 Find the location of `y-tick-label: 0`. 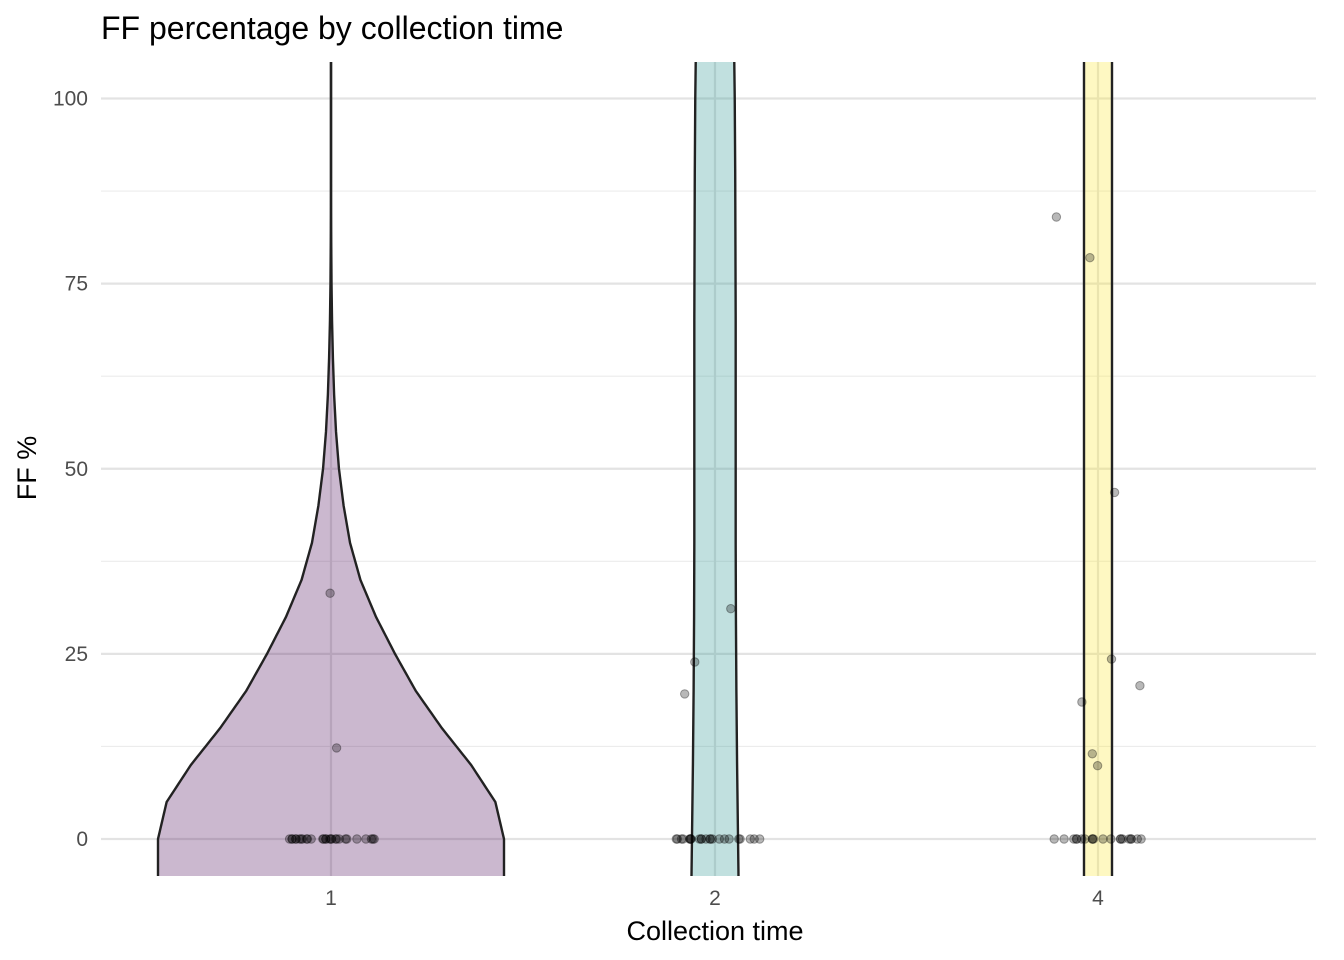

y-tick-label: 0 is located at coordinates (82, 839).